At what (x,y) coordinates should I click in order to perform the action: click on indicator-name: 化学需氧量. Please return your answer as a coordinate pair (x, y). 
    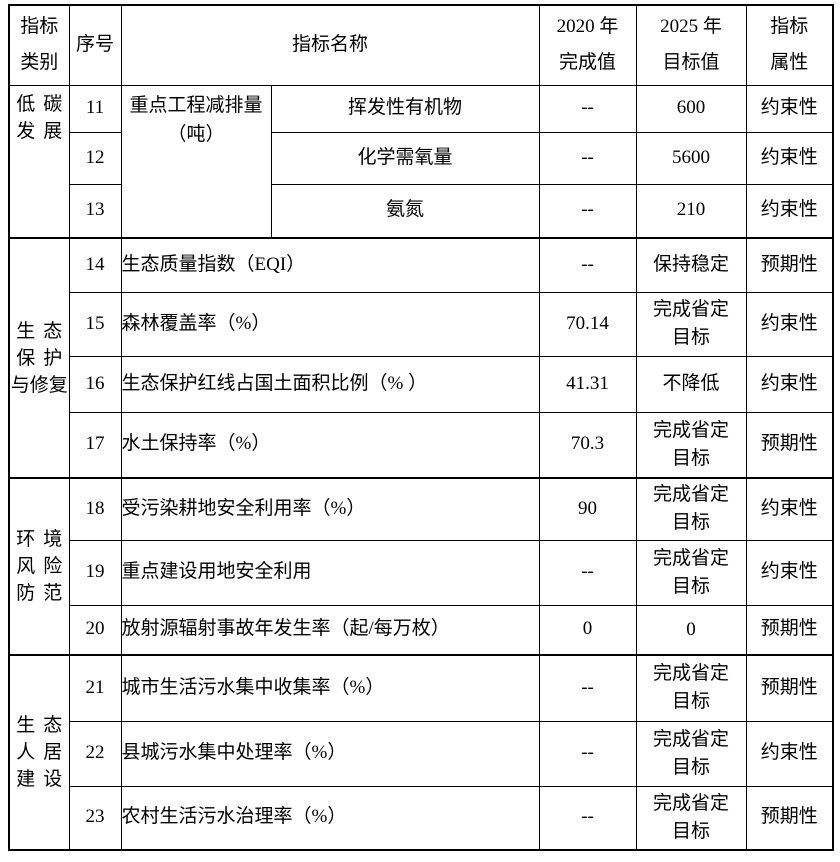
    Looking at the image, I should click on (405, 158).